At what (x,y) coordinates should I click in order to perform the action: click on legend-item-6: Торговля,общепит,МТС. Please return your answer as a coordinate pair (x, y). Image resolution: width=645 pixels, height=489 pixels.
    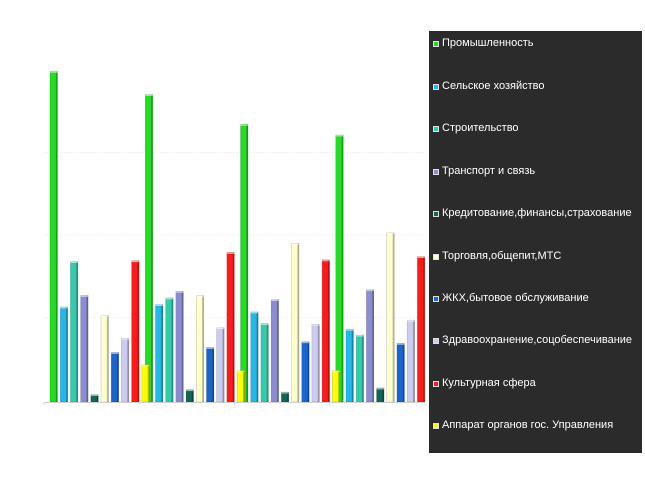
    Looking at the image, I should click on (536, 256).